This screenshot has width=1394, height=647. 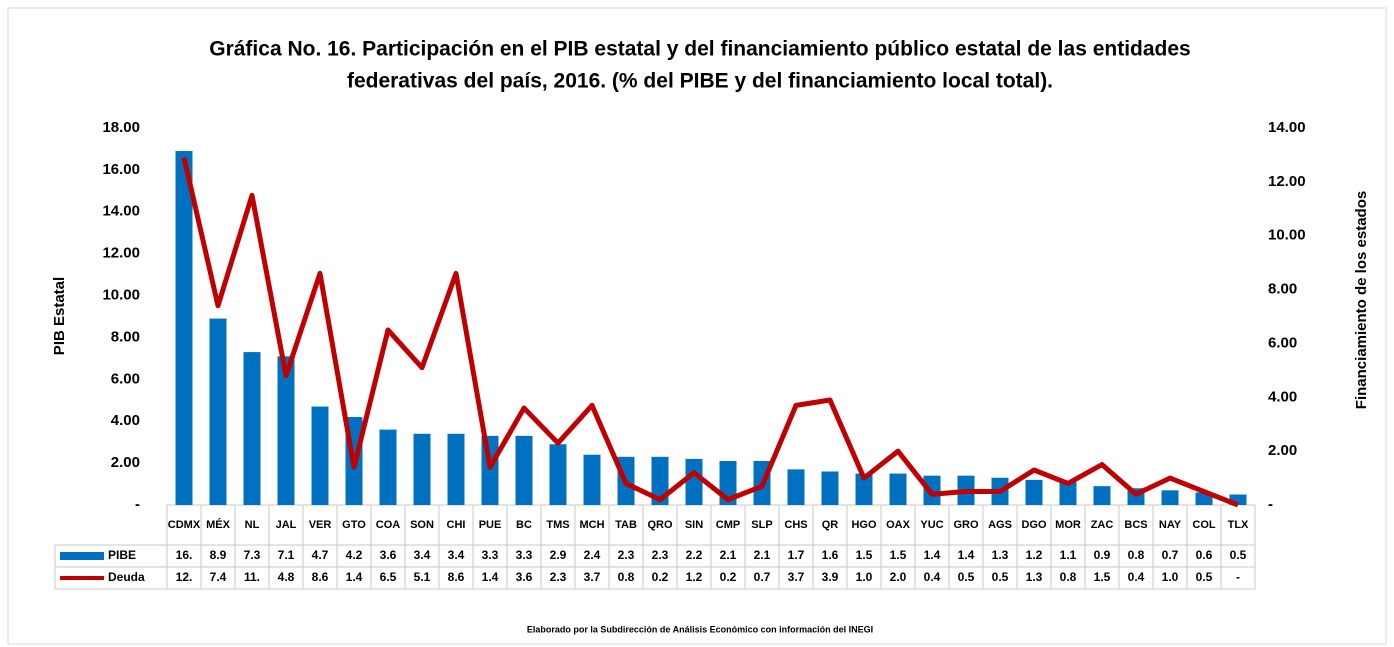 What do you see at coordinates (795, 525) in the screenshot?
I see `x-tick-label: CHS` at bounding box center [795, 525].